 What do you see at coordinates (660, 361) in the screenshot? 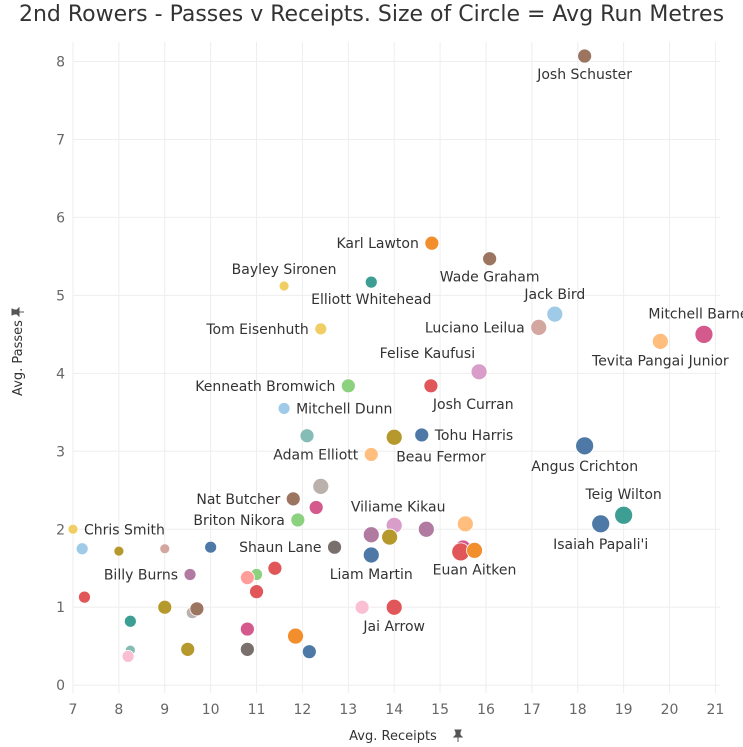
I see `point-label: Tevita Pangai Junior` at bounding box center [660, 361].